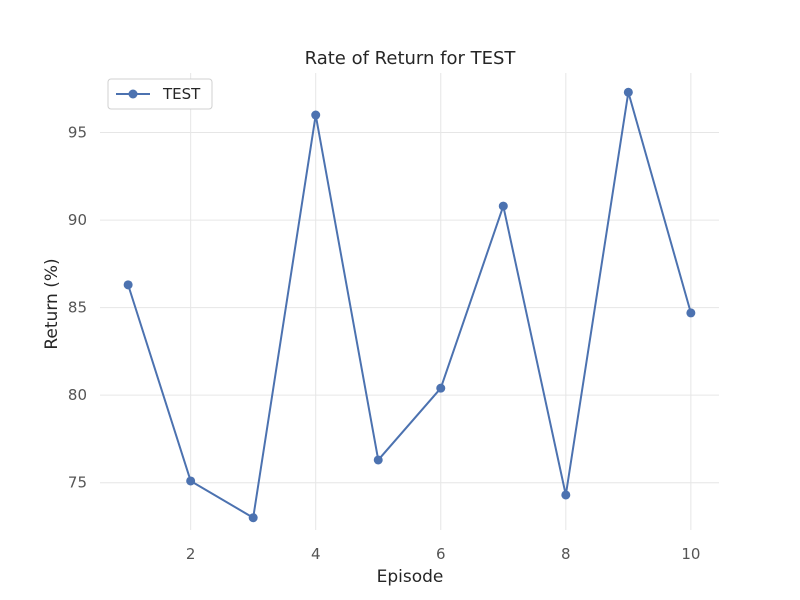 This screenshot has width=800, height=600. Describe the element at coordinates (133, 94) in the screenshot. I see `legend-marker-icon` at that location.